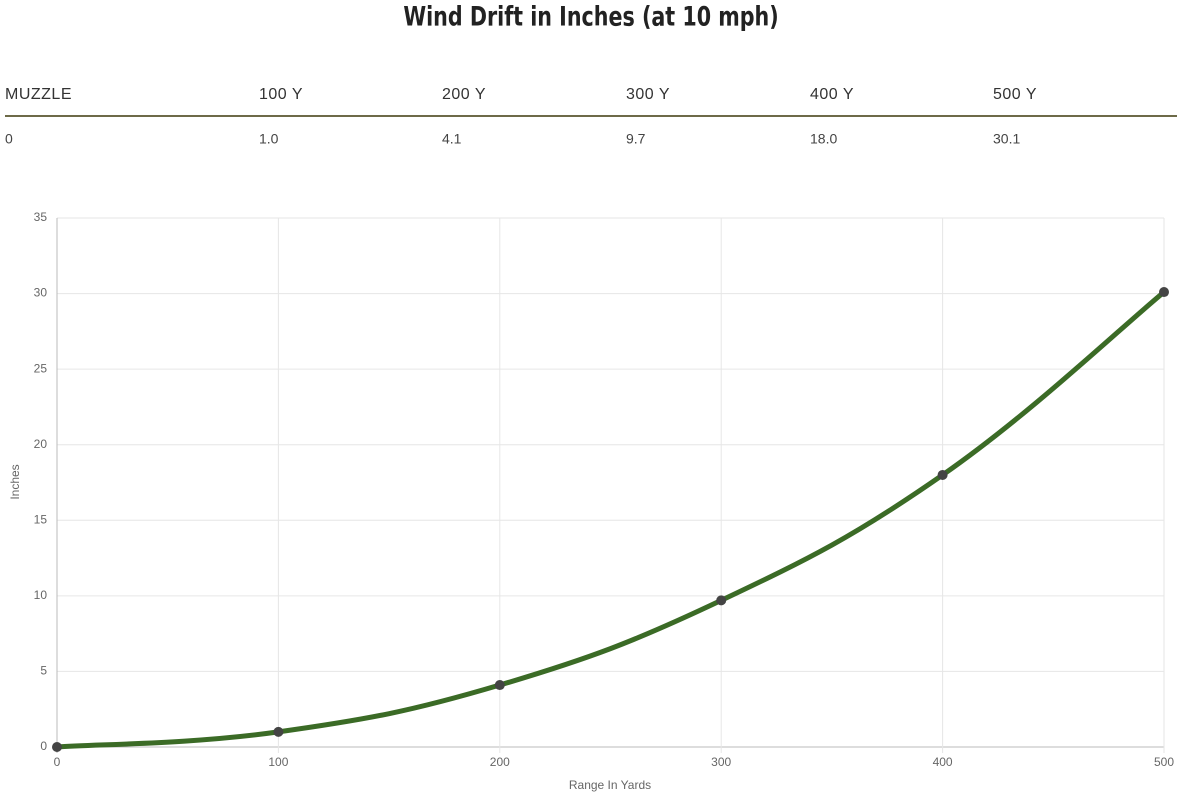 Image resolution: width=1182 pixels, height=794 pixels. What do you see at coordinates (41, 293) in the screenshot?
I see `y-tick-label: 30` at bounding box center [41, 293].